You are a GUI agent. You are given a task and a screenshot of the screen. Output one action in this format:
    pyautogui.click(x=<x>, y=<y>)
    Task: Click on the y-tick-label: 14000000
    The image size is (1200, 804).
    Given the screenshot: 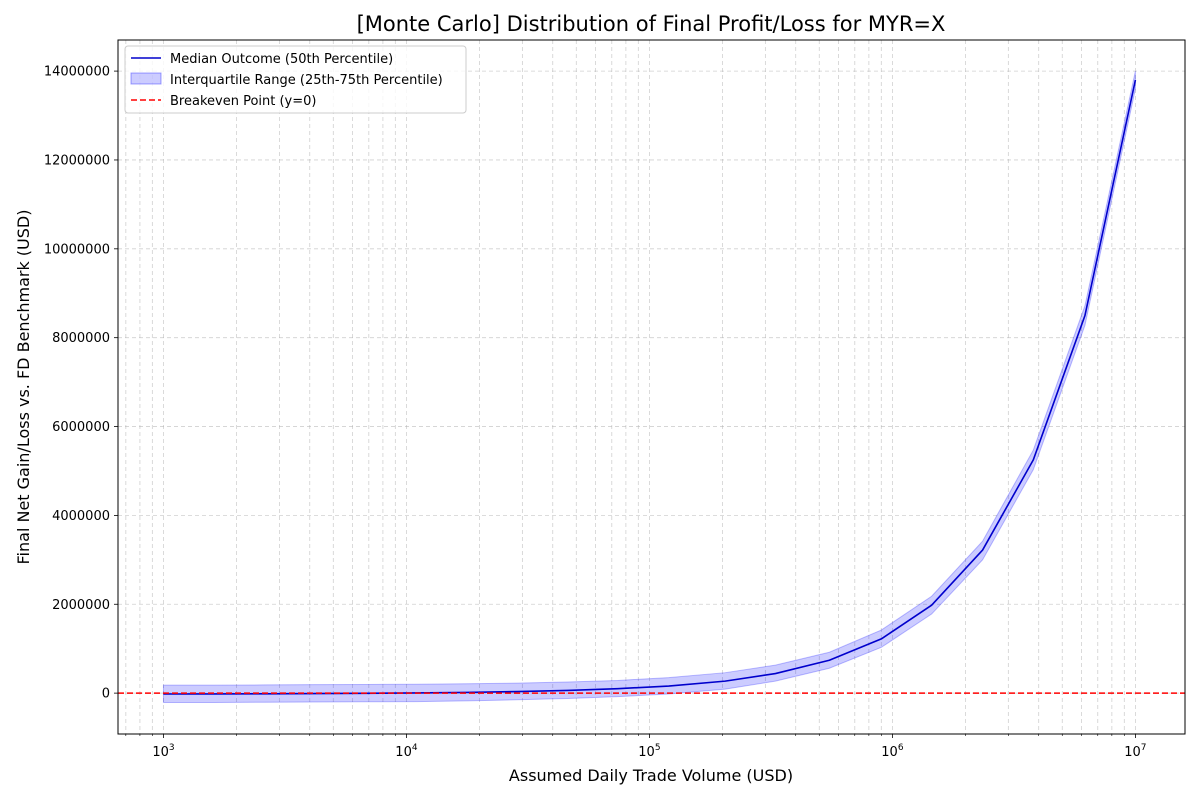 What is the action you would take?
    pyautogui.click(x=77, y=72)
    